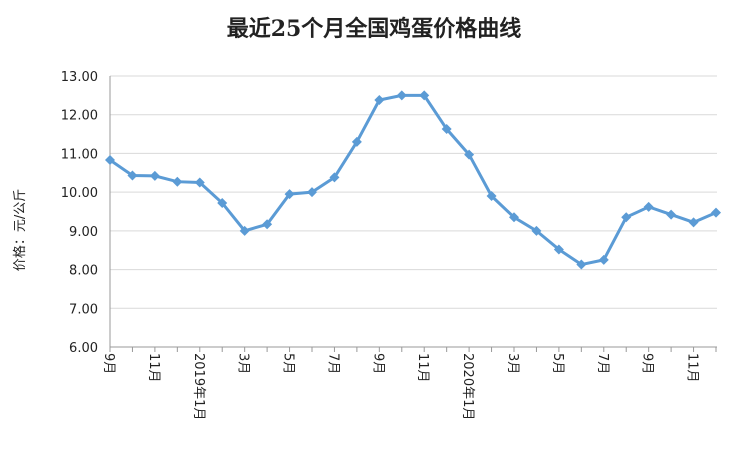 This screenshot has width=748, height=463. What do you see at coordinates (374, 29) in the screenshot?
I see `chart-title: 最近25个月全国鸡蛋价格曲线` at bounding box center [374, 29].